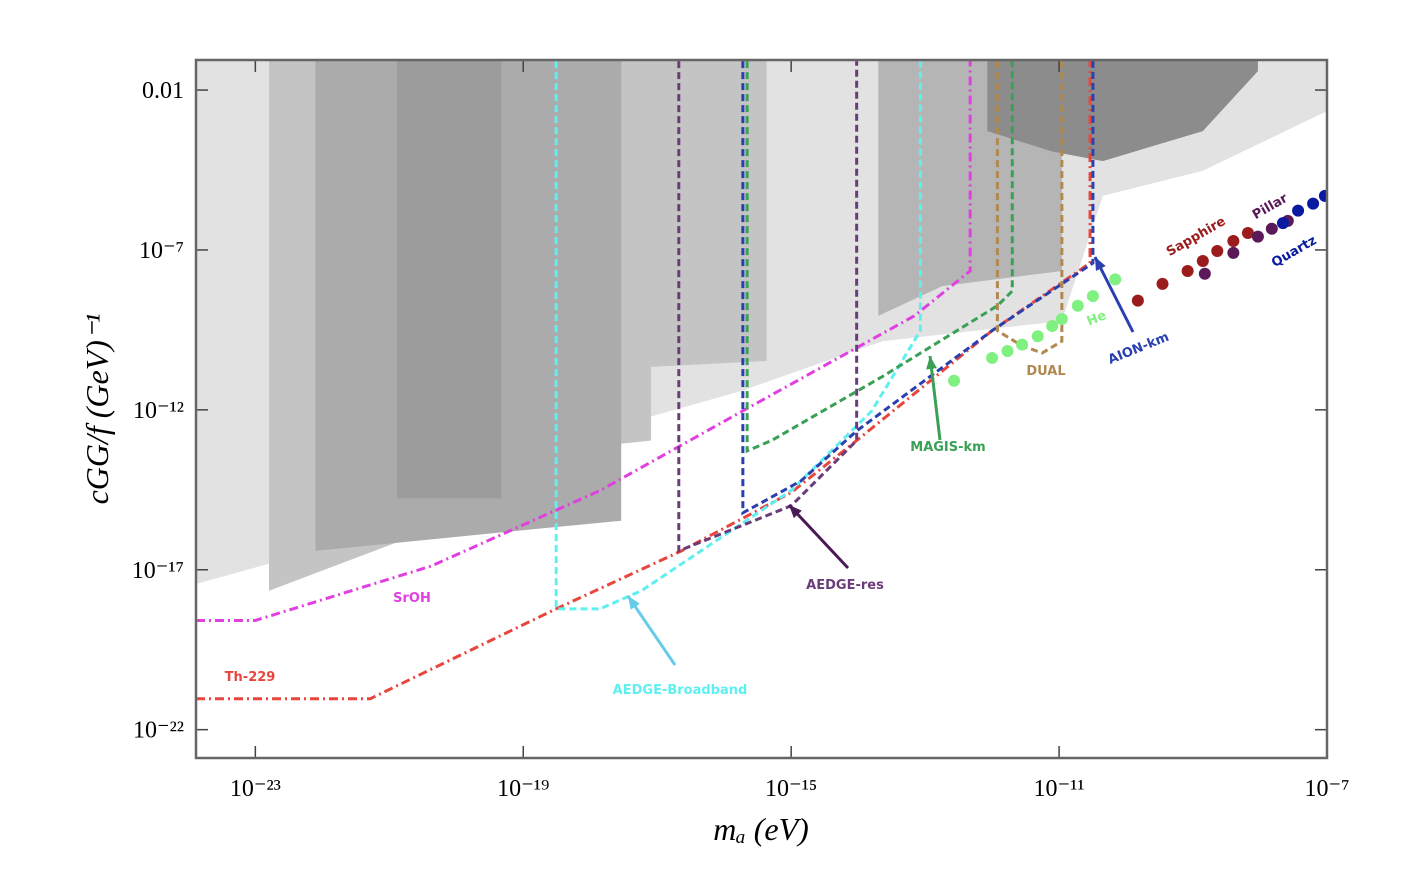 The width and height of the screenshot is (1412, 878). Describe the element at coordinates (1294, 252) in the screenshot. I see `series-label: Quartz` at that location.